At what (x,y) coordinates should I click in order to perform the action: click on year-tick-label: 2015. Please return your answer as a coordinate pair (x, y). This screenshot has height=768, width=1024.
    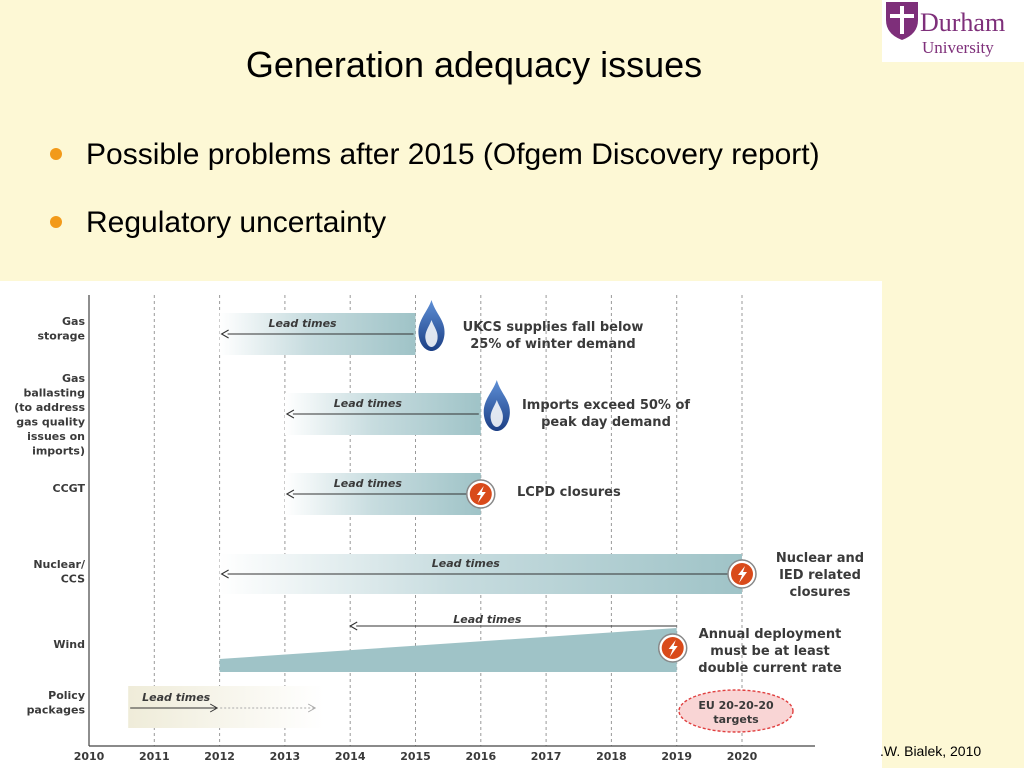
    Looking at the image, I should click on (415, 756).